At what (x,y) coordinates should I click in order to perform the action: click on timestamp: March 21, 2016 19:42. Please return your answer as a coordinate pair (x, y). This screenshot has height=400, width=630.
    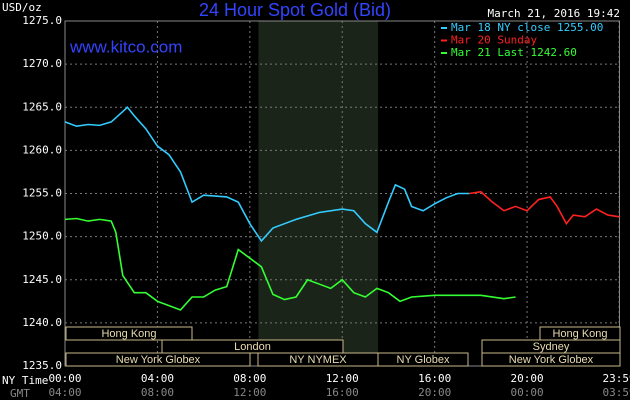
    Looking at the image, I should click on (554, 13).